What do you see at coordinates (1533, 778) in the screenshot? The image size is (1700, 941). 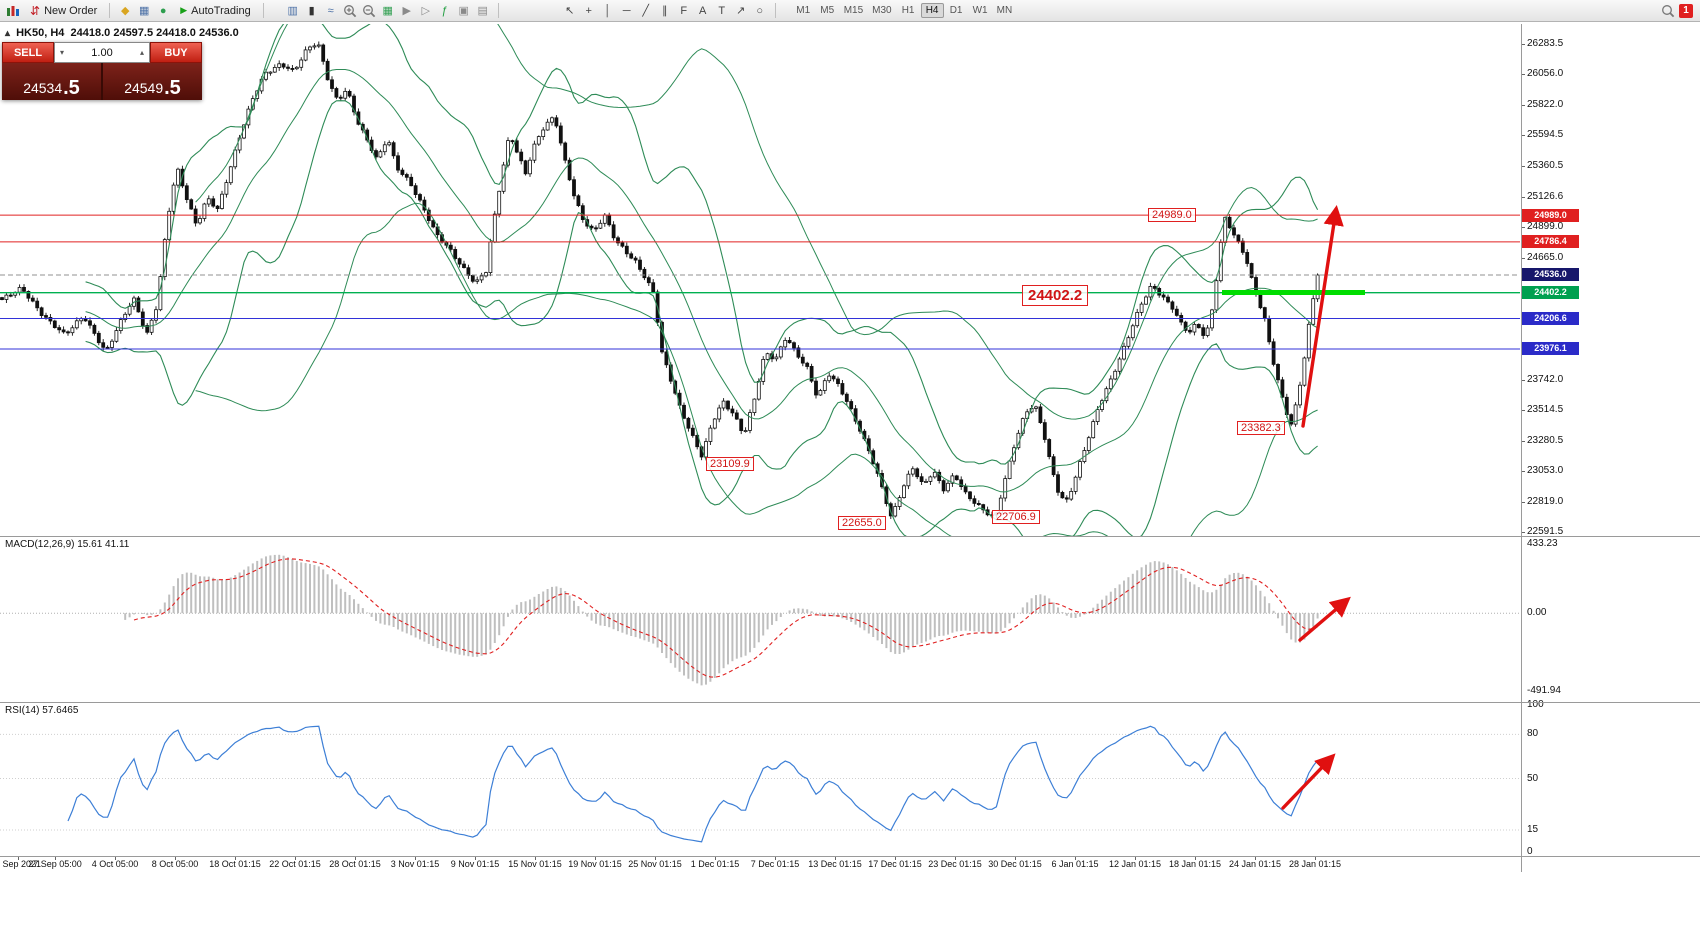 I see `rsi-tick: 50` at bounding box center [1533, 778].